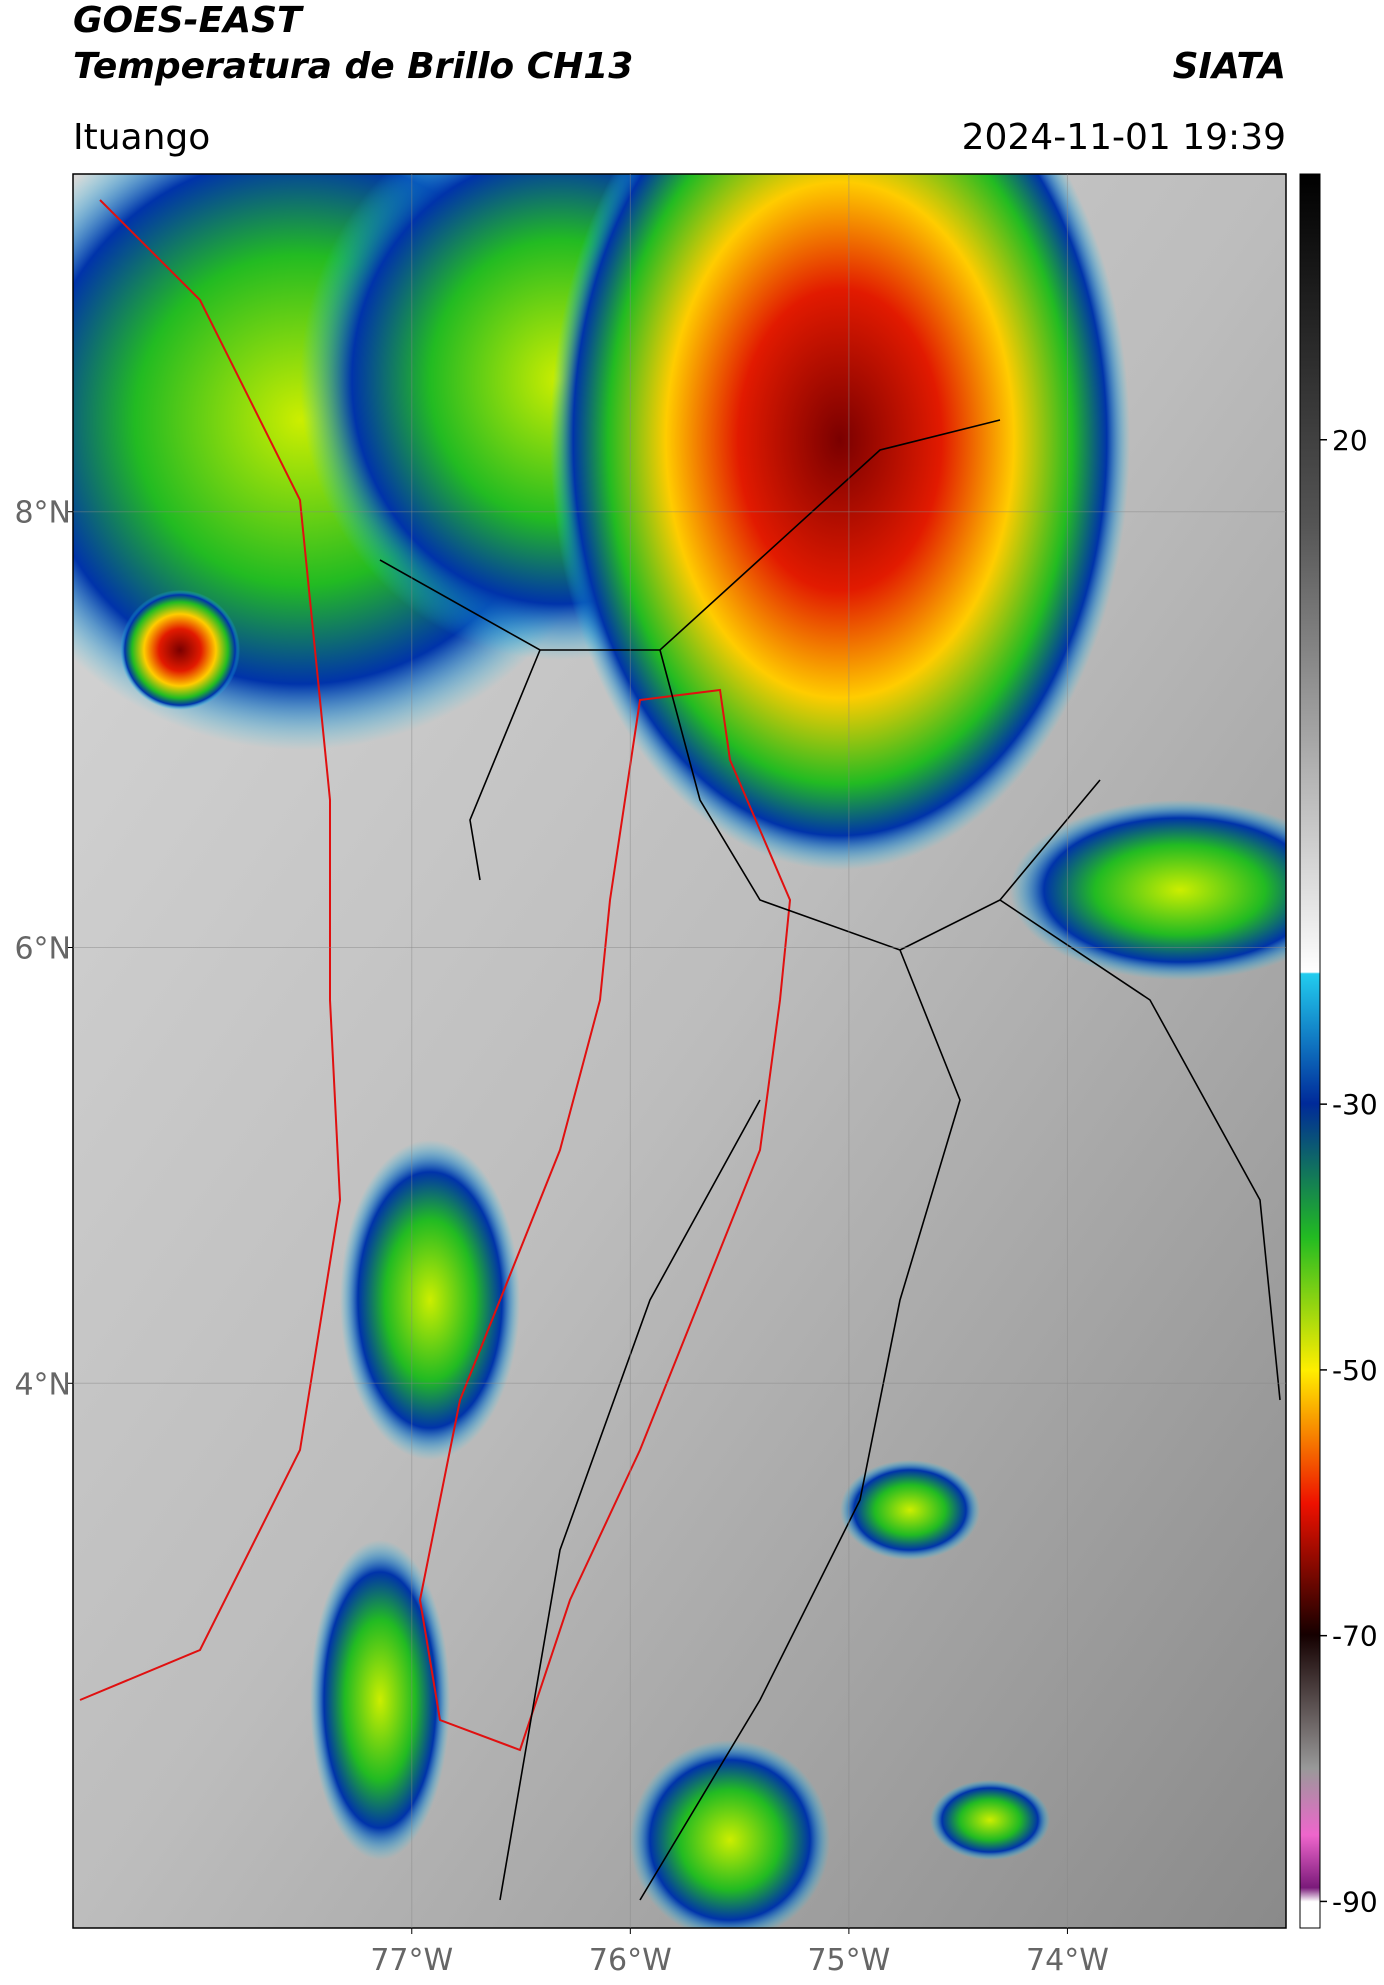  Describe the element at coordinates (1355, 1370) in the screenshot. I see `colorbar-tick-label: -50` at that location.